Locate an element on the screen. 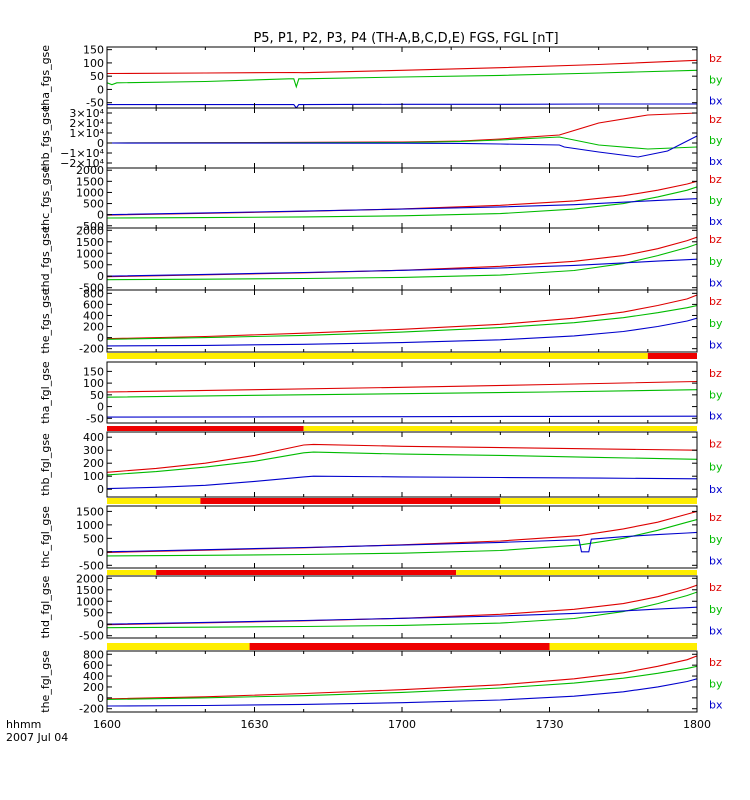 This screenshot has width=750, height=800. ylabel-thb_fgs_gse: thb_fgs_gse is located at coordinates (45, 138).